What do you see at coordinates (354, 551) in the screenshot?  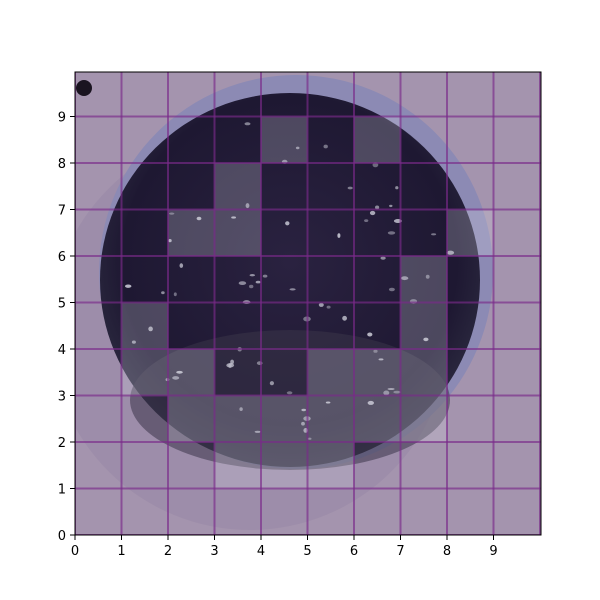 I see `x-tick-label: 6` at bounding box center [354, 551].